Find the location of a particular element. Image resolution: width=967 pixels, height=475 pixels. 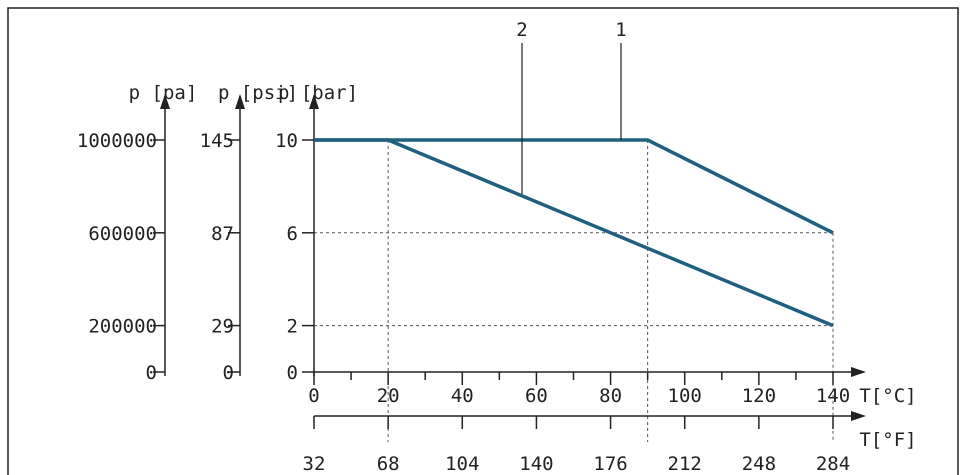

x-axis-fahrenheit-tick-label: 248 is located at coordinates (759, 464).